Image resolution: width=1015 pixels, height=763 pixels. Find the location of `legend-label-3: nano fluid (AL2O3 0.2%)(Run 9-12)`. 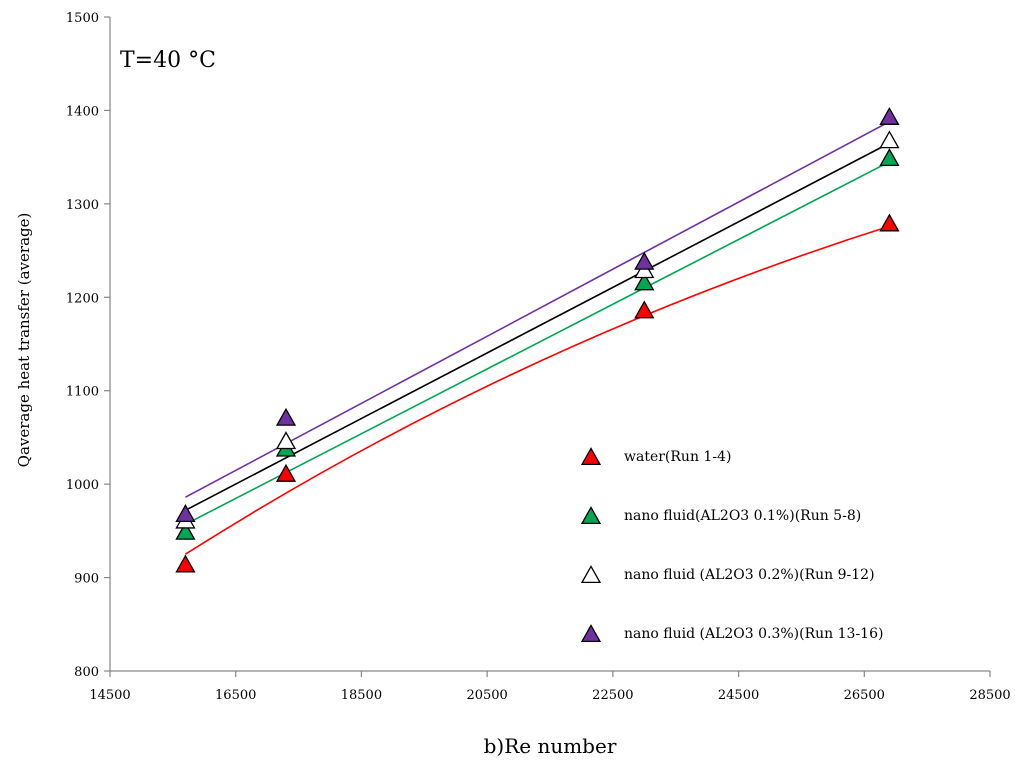

legend-label-3: nano fluid (AL2O3 0.2%)(Run 9-12) is located at coordinates (749, 575).